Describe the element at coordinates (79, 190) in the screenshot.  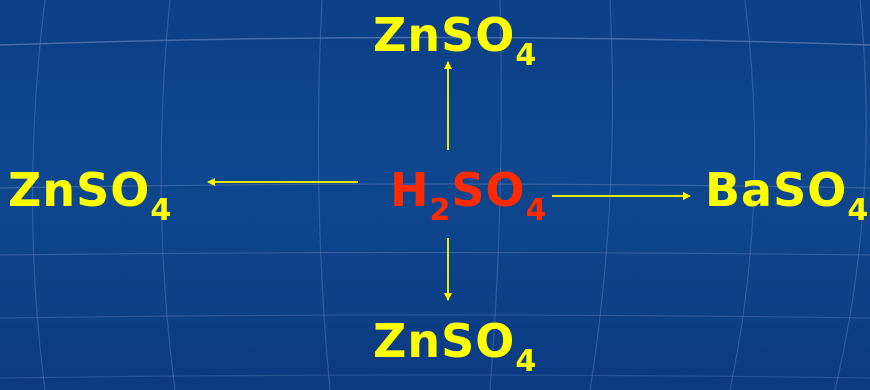
I see `left-product-main: ZnSO` at that location.